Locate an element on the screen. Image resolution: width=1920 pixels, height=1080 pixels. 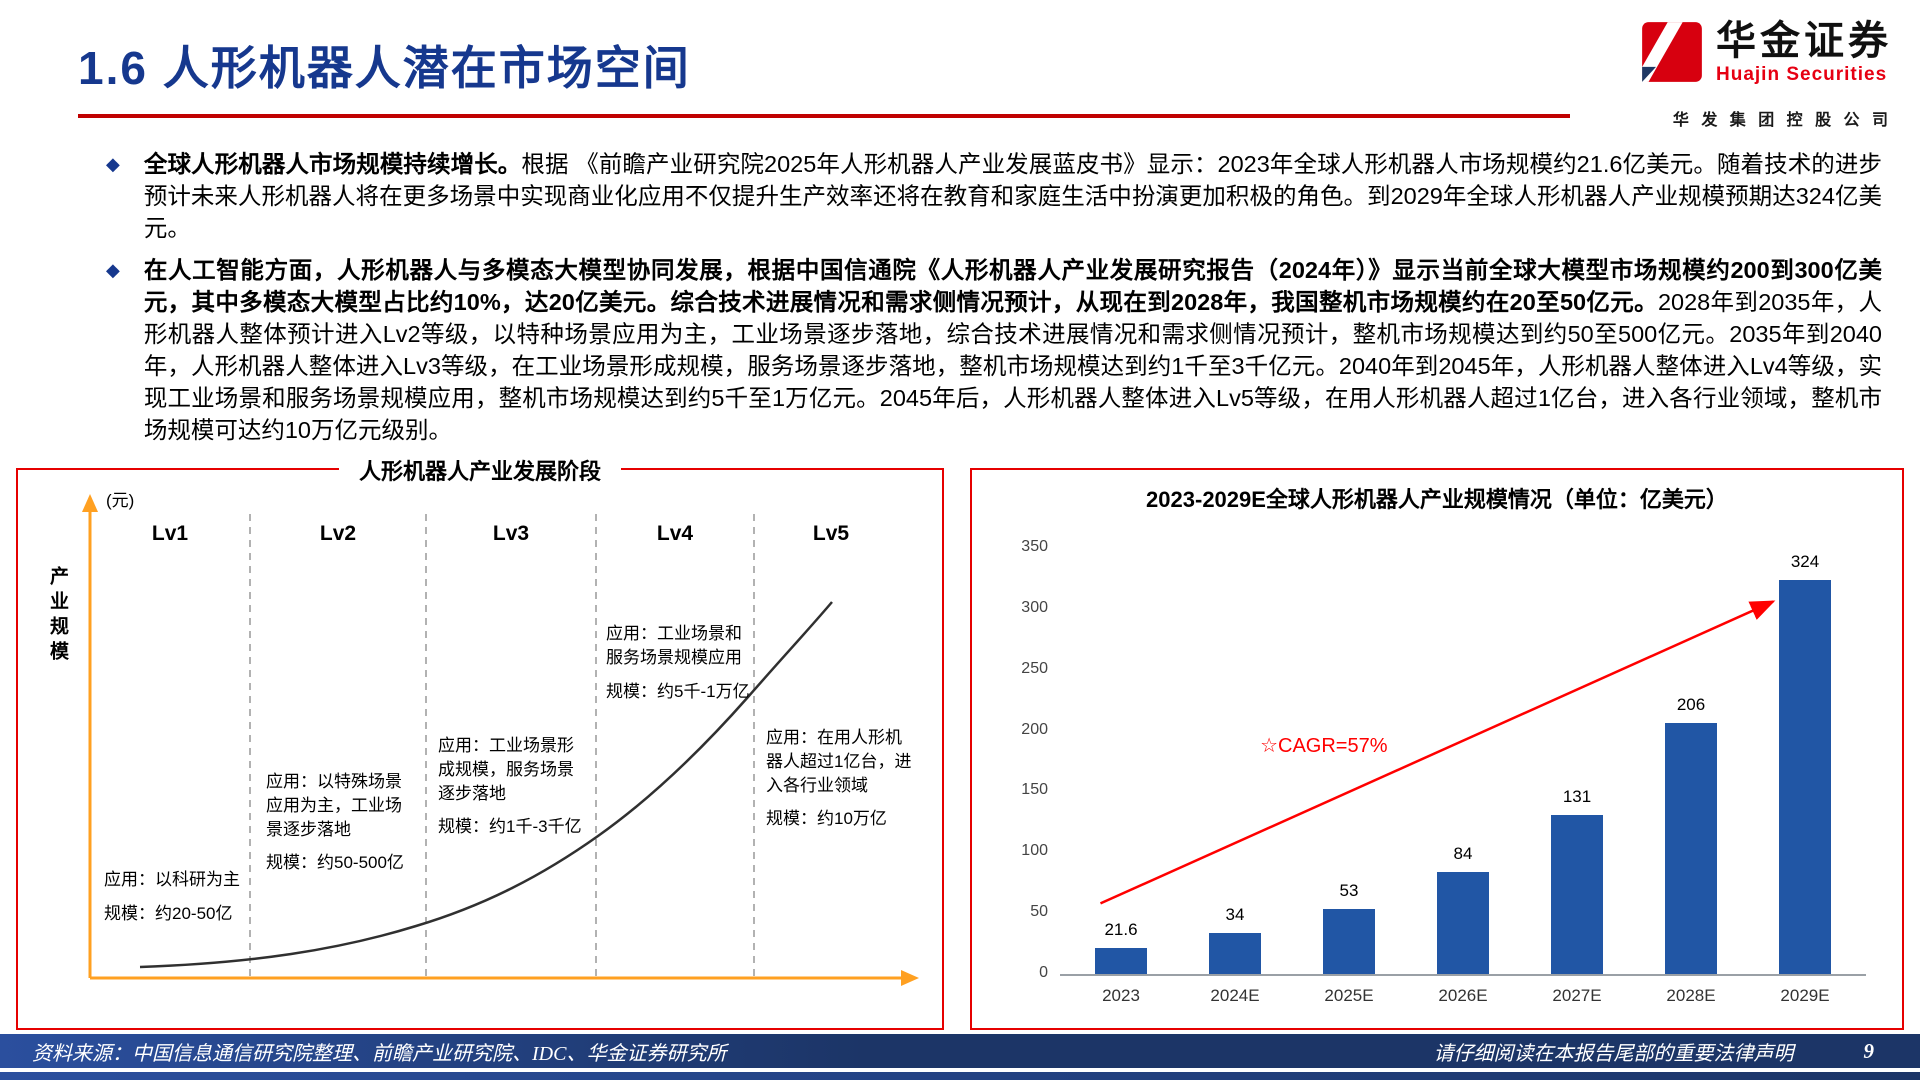
stage-annotation-scale: 规模：约20-50亿 is located at coordinates (168, 913).